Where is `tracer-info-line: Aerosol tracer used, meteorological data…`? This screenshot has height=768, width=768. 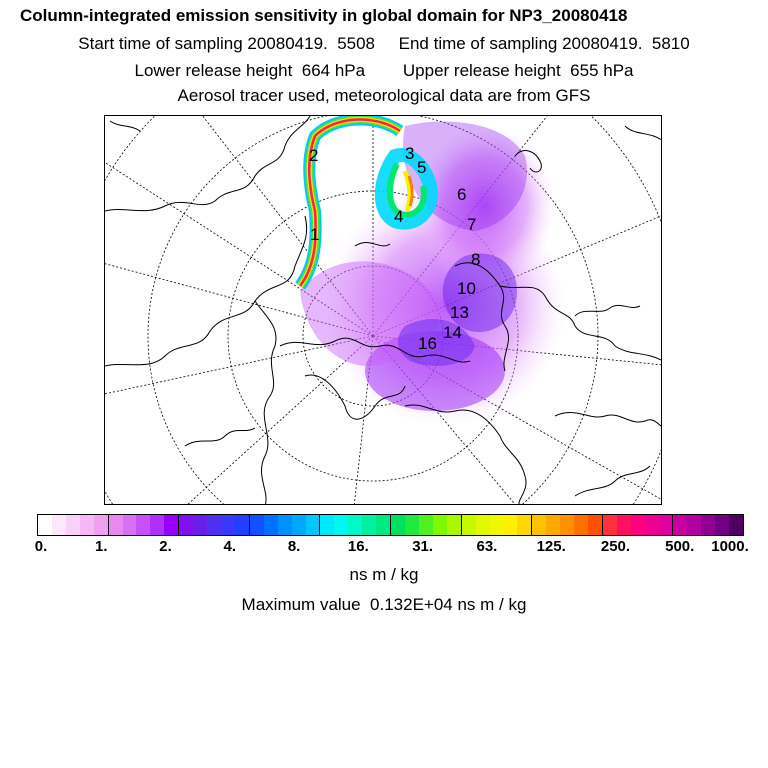 tracer-info-line: Aerosol tracer used, meteorological data… is located at coordinates (384, 95).